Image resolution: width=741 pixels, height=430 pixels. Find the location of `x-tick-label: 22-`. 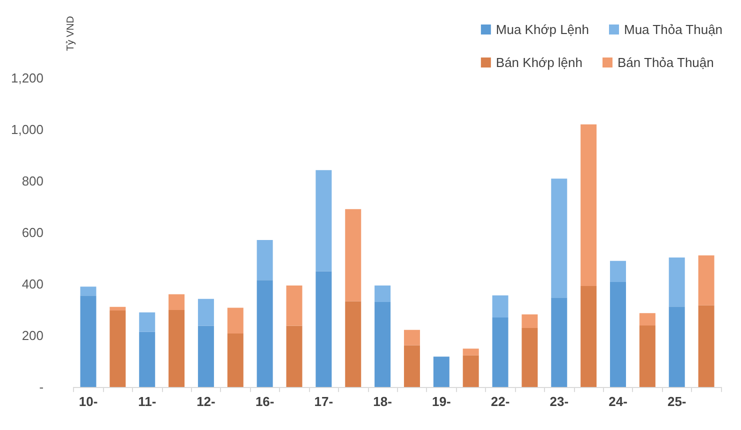

x-tick-label: 22- is located at coordinates (500, 401).